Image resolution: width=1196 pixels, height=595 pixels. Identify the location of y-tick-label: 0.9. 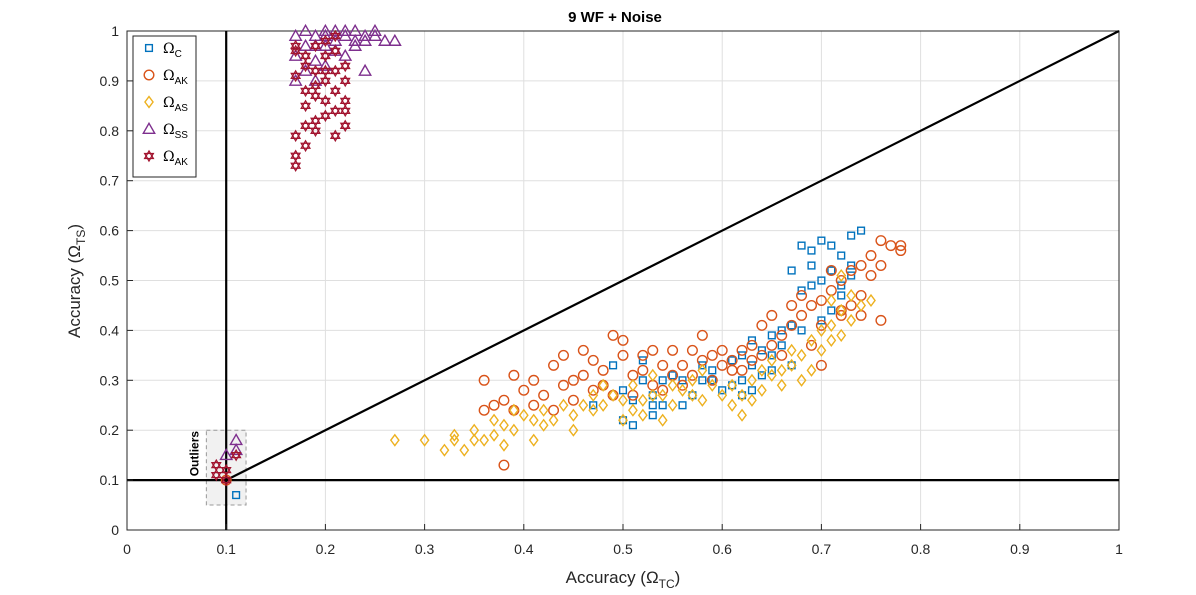
(110, 81).